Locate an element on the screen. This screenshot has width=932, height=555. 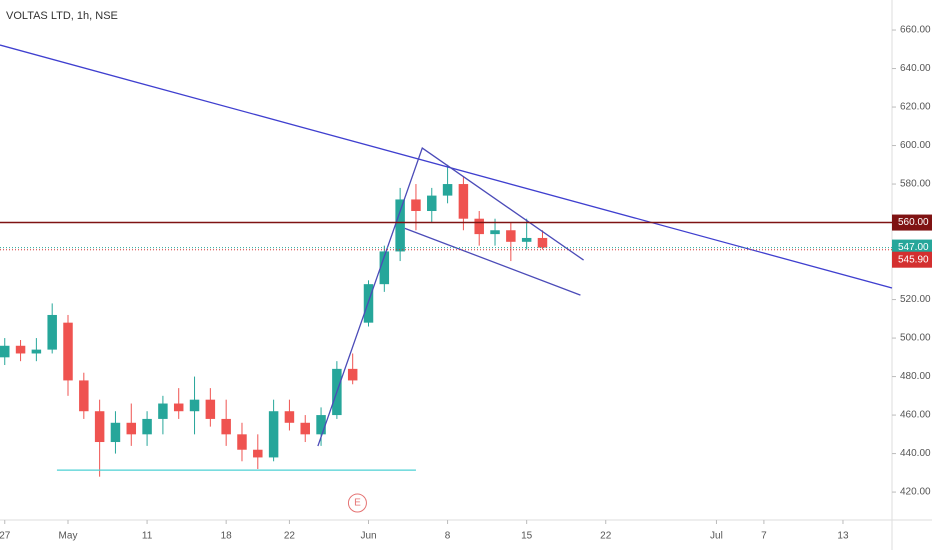
x-tick-label: 8 is located at coordinates (448, 536).